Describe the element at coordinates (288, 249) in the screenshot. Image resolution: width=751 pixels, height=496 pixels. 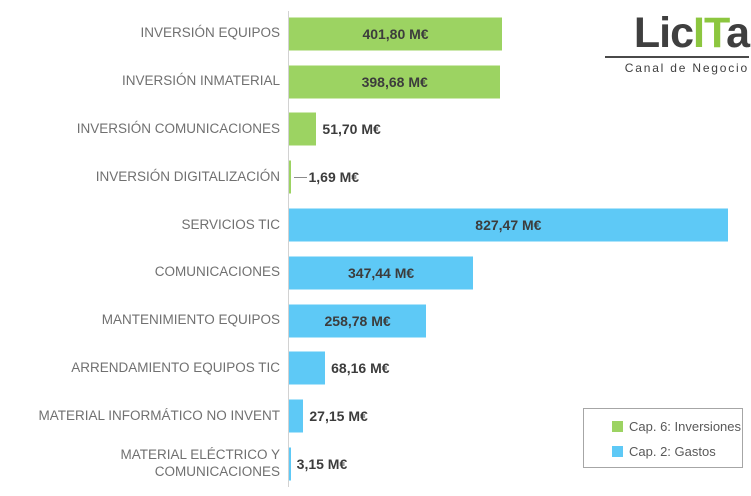
I see `y-axis-line` at that location.